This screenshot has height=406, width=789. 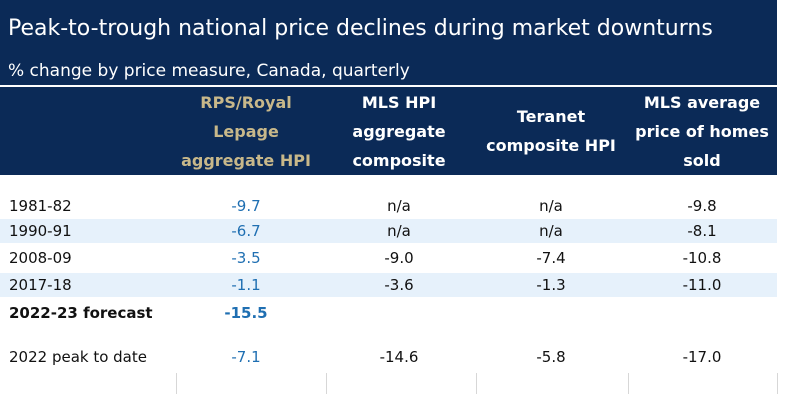 What do you see at coordinates (246, 206) in the screenshot?
I see `table-cell: -9.7` at bounding box center [246, 206].